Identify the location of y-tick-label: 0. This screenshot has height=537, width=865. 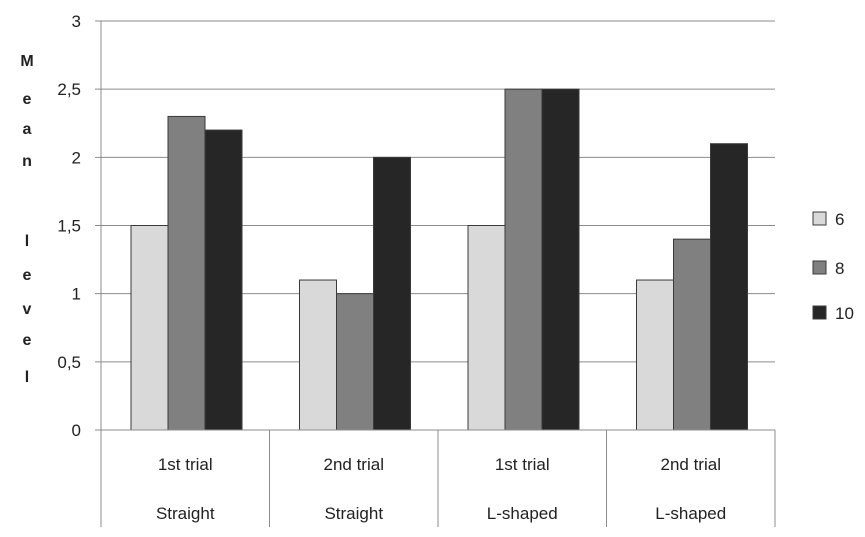
(76, 430).